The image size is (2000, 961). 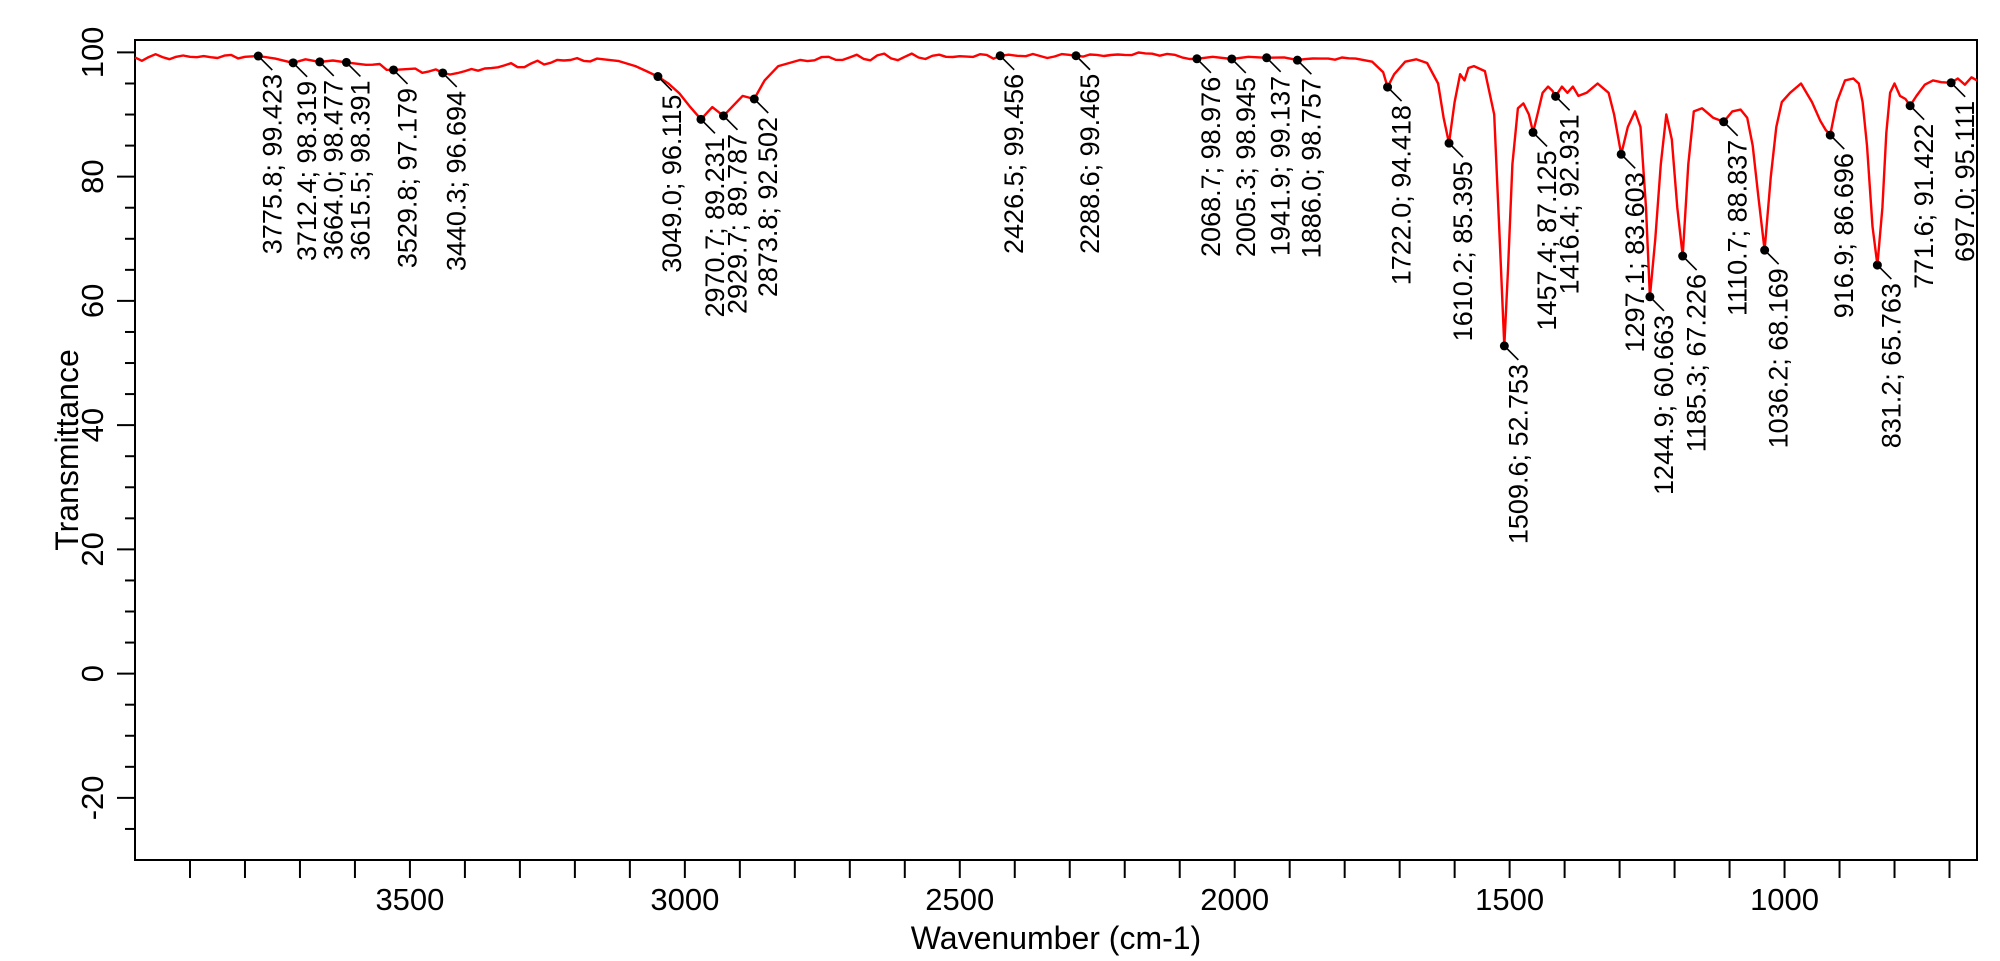 What do you see at coordinates (715, 227) in the screenshot?
I see `peak-label: 2970.7; 89.231` at bounding box center [715, 227].